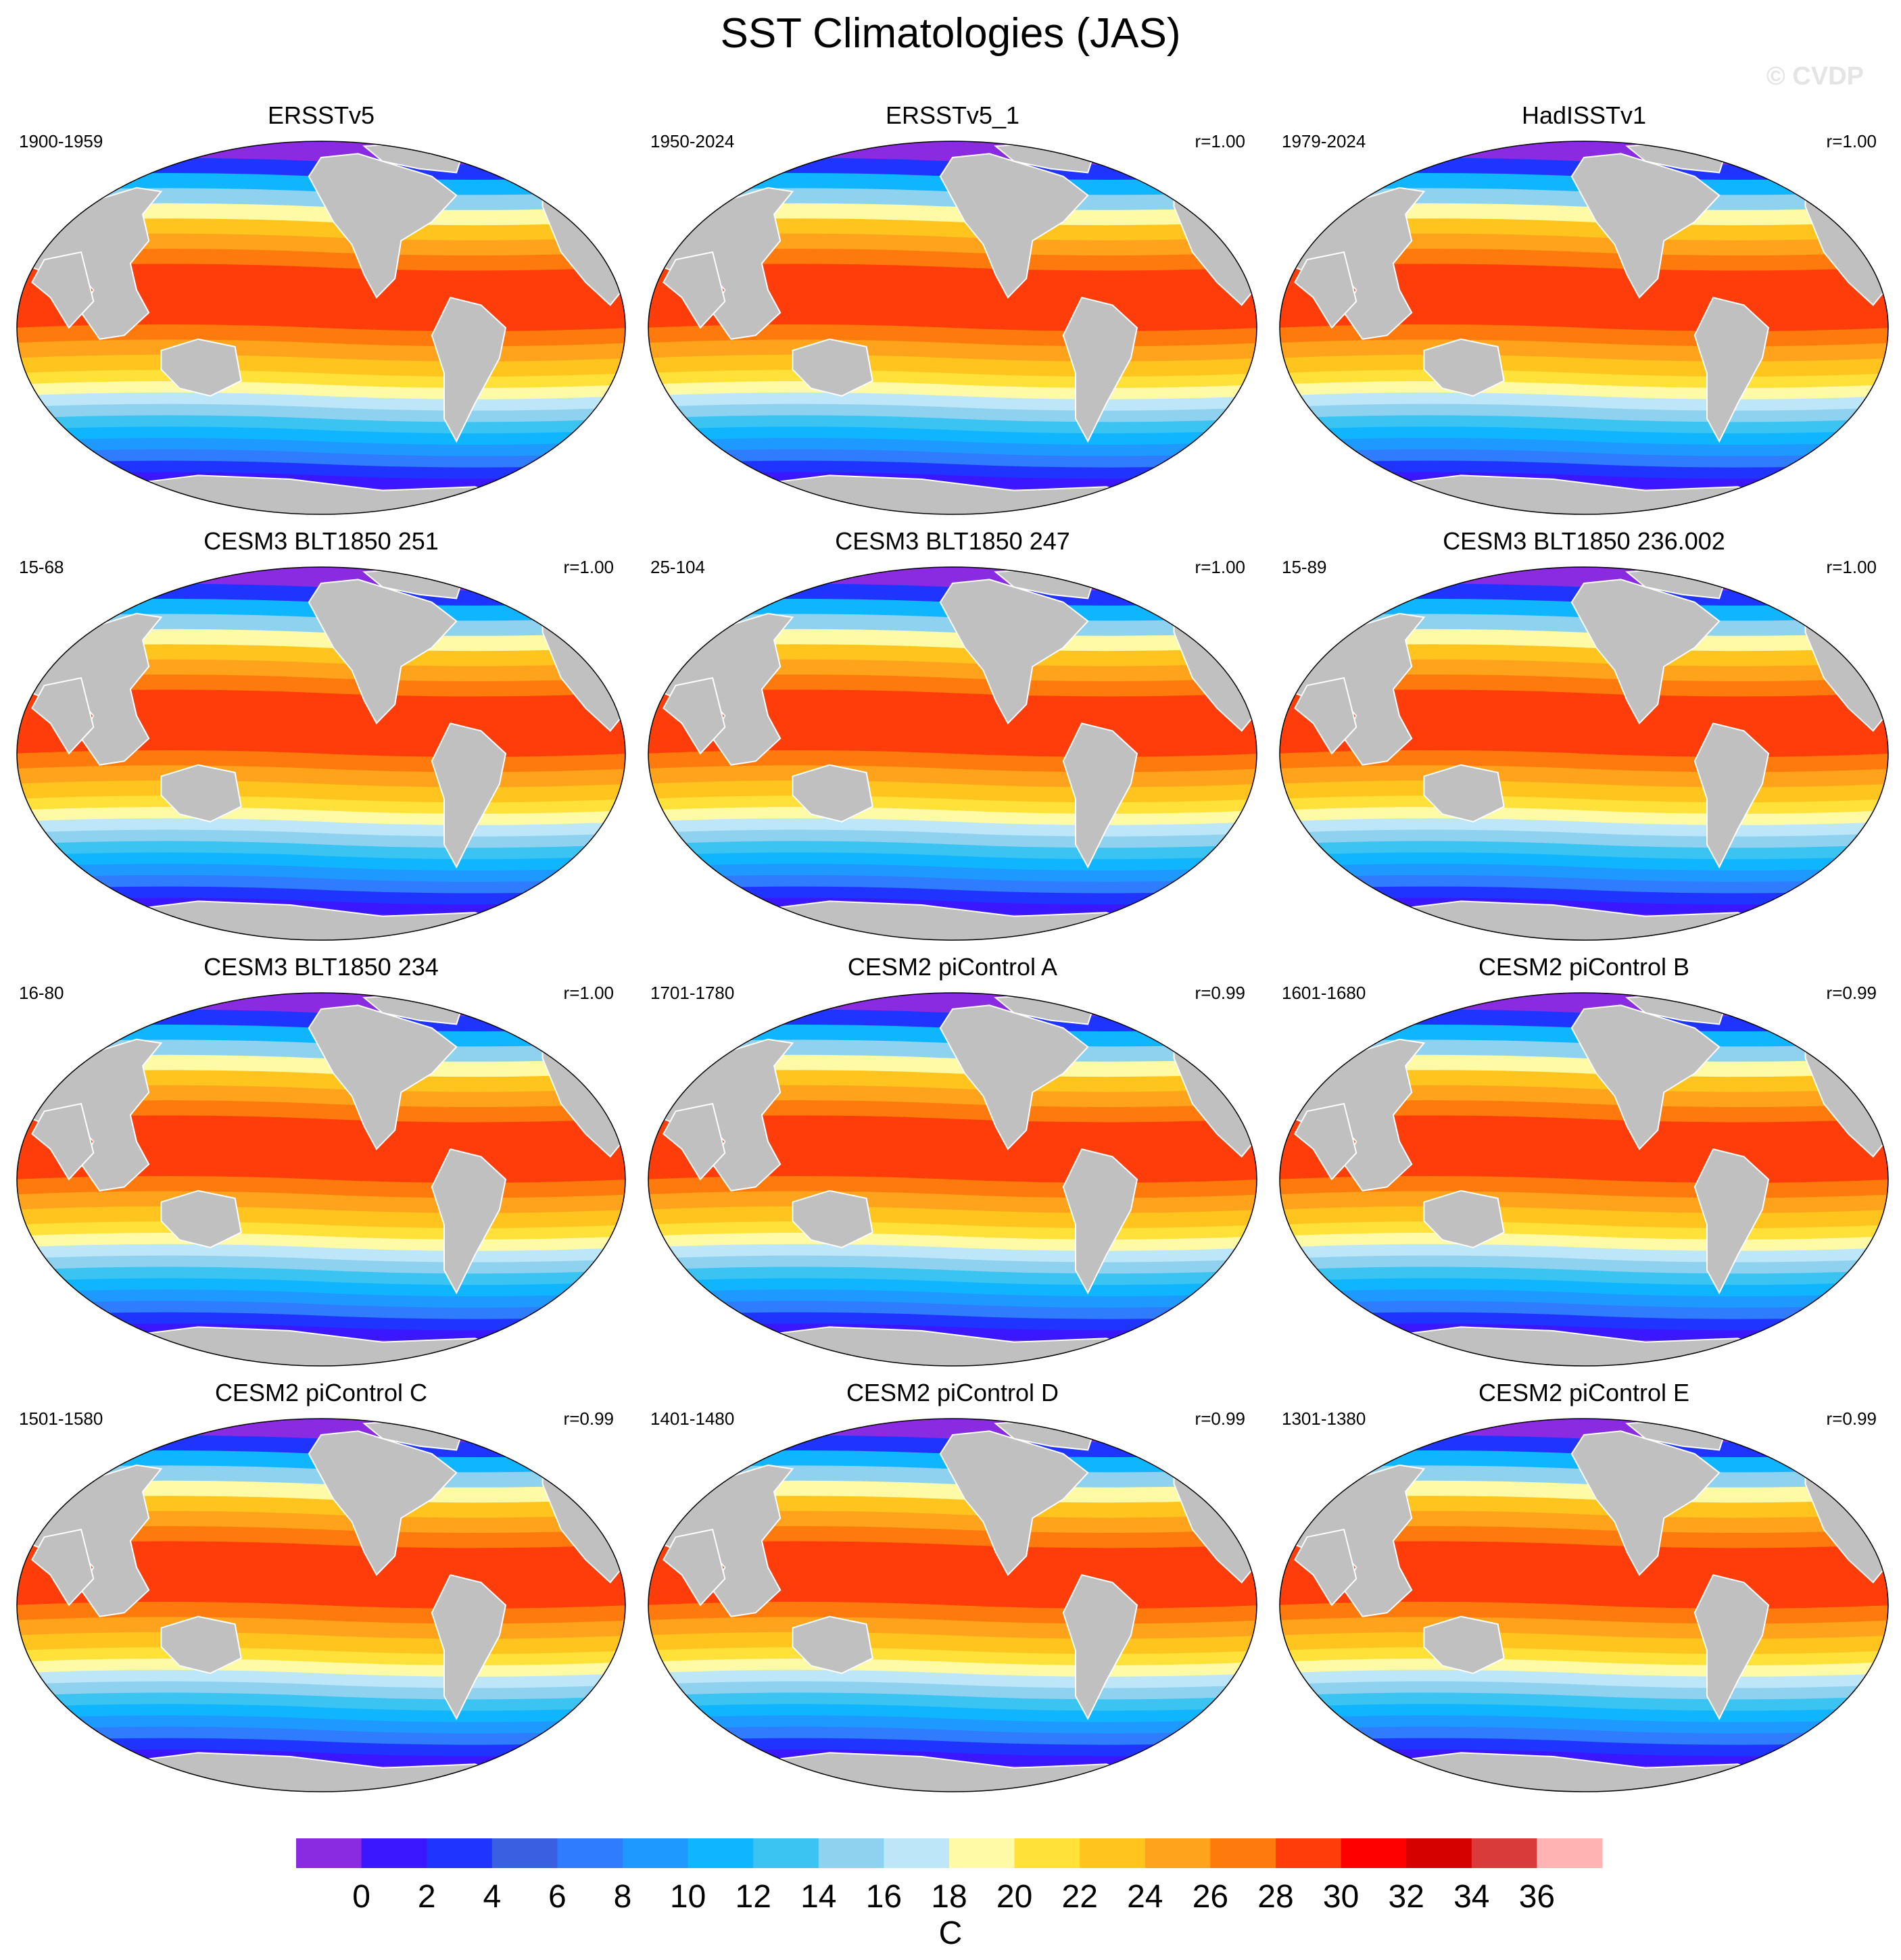 The image size is (1901, 1960). I want to click on panel-period: 1979-2024, so click(1324, 141).